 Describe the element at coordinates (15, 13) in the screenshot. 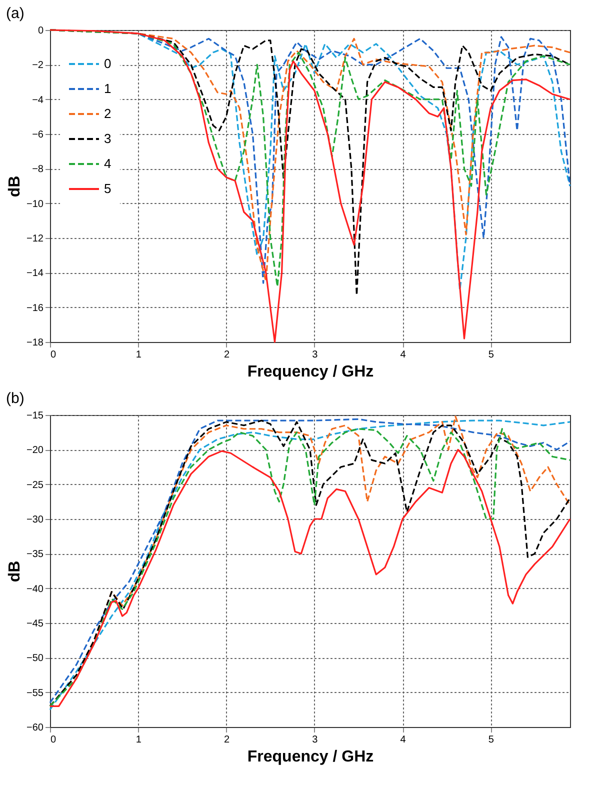

I see `chart-title: (a)` at that location.